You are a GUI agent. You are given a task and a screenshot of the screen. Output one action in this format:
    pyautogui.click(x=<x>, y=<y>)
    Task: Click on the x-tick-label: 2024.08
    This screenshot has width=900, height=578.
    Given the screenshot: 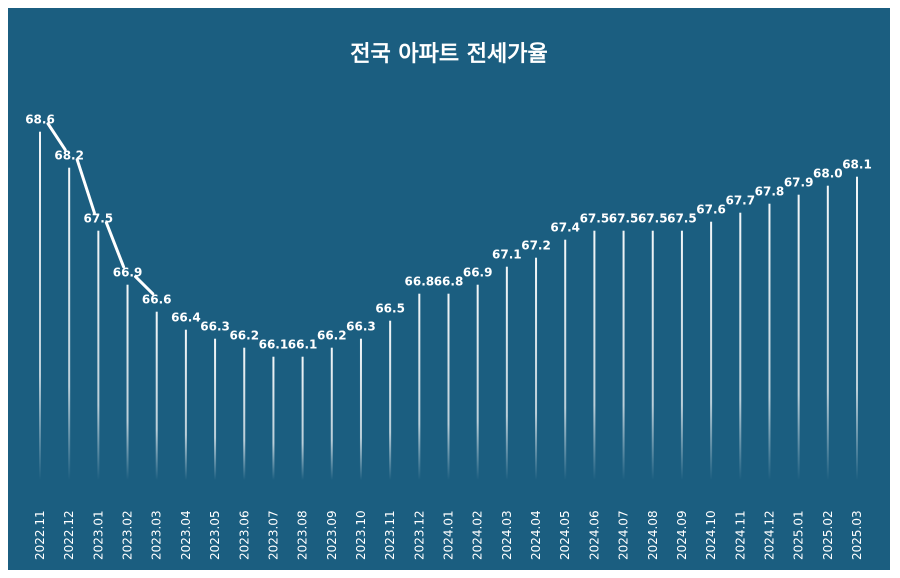 What is the action you would take?
    pyautogui.click(x=653, y=535)
    